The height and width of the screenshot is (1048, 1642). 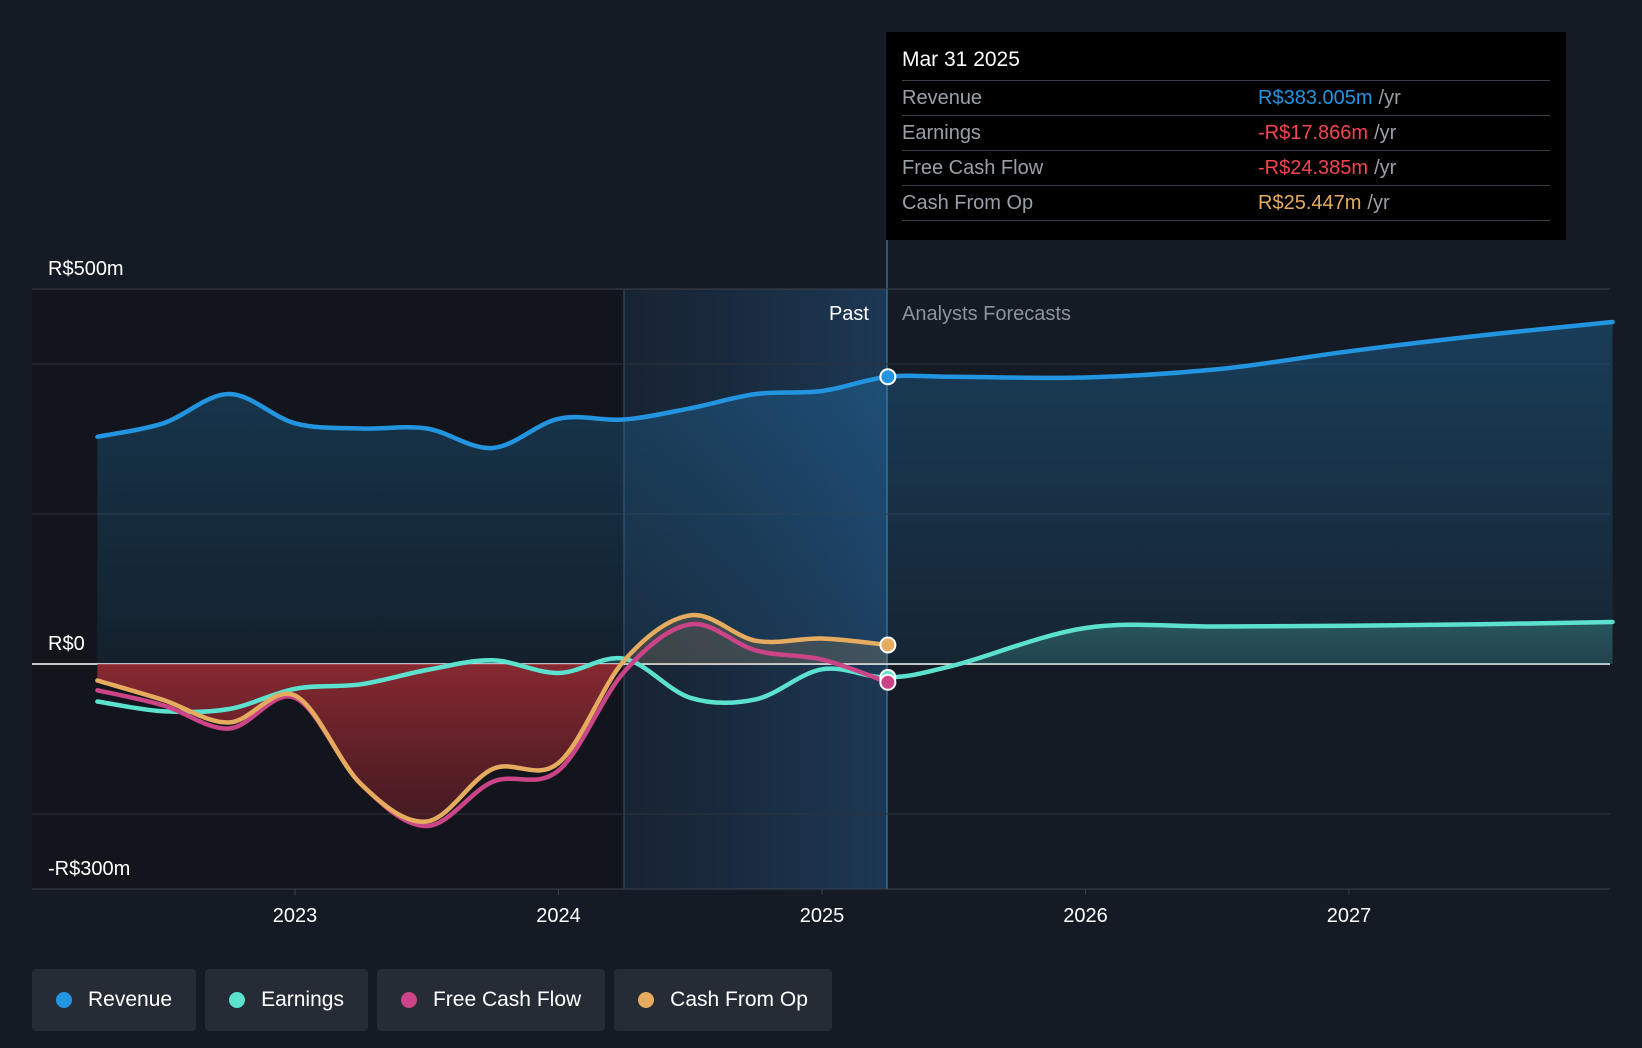 What do you see at coordinates (86, 269) in the screenshot?
I see `y-axis-label: R$500m` at bounding box center [86, 269].